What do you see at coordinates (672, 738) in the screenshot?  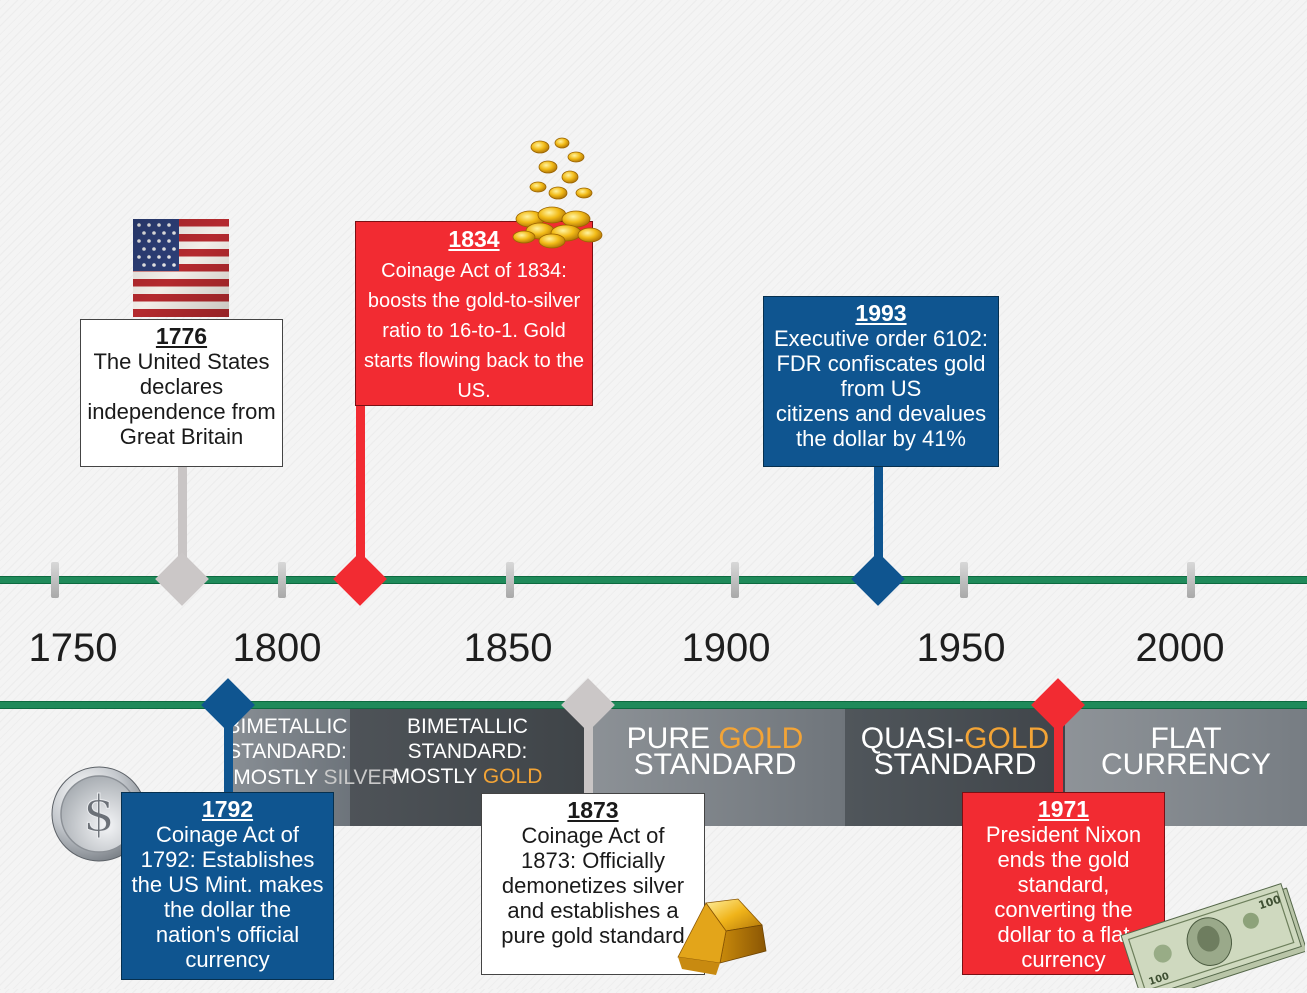 I see `band-label-prefix: PURE` at bounding box center [672, 738].